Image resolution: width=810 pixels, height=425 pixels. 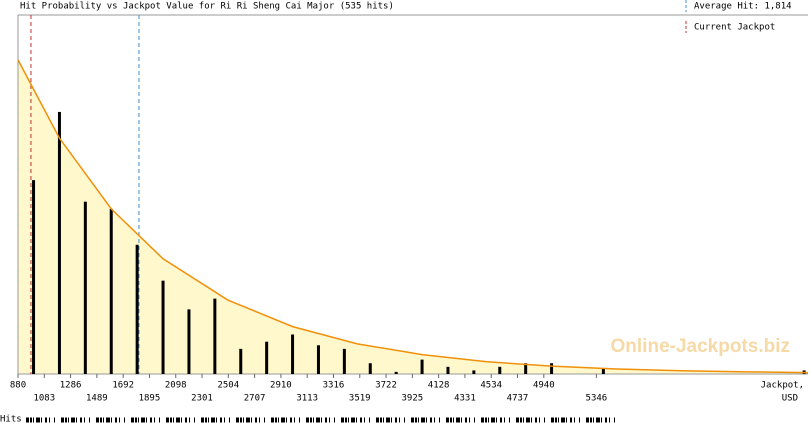 I want to click on x-tick-label: 2098, so click(x=176, y=386).